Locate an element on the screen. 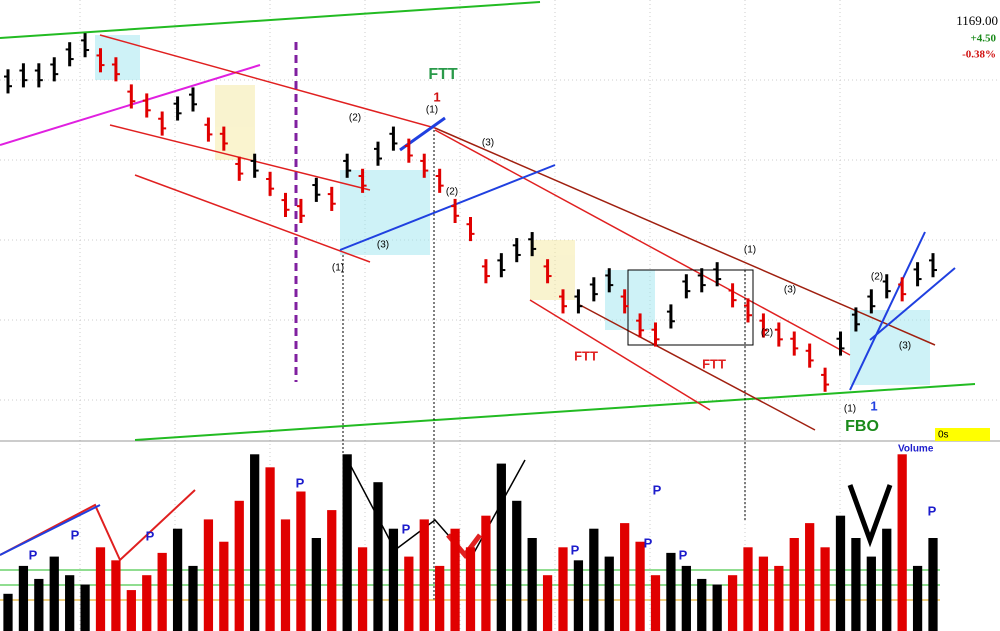 The image size is (1000, 631). timer: 0s is located at coordinates (943, 435).